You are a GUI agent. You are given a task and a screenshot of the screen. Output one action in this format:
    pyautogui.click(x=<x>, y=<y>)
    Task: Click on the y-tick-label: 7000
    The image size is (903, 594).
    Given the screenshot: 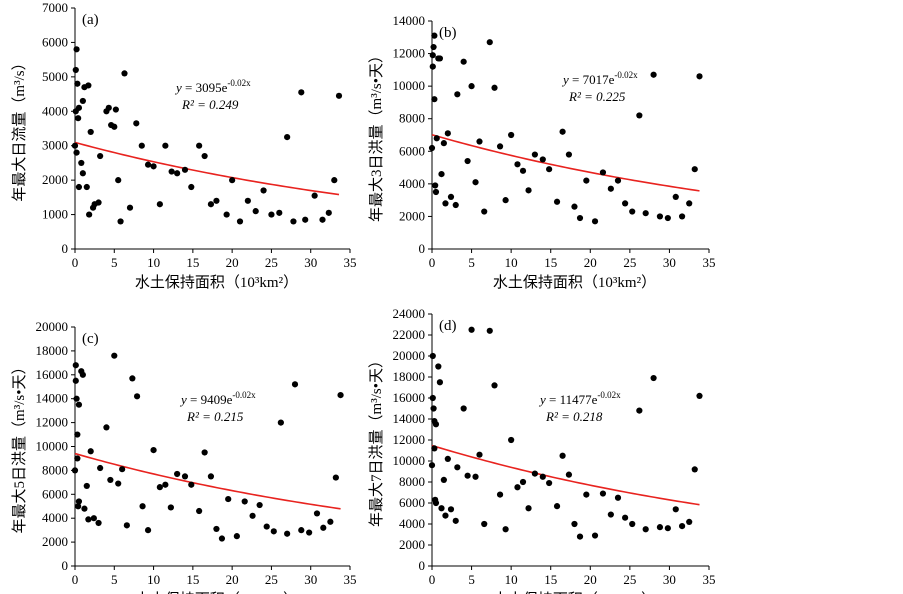 What is the action you would take?
    pyautogui.click(x=55, y=7)
    